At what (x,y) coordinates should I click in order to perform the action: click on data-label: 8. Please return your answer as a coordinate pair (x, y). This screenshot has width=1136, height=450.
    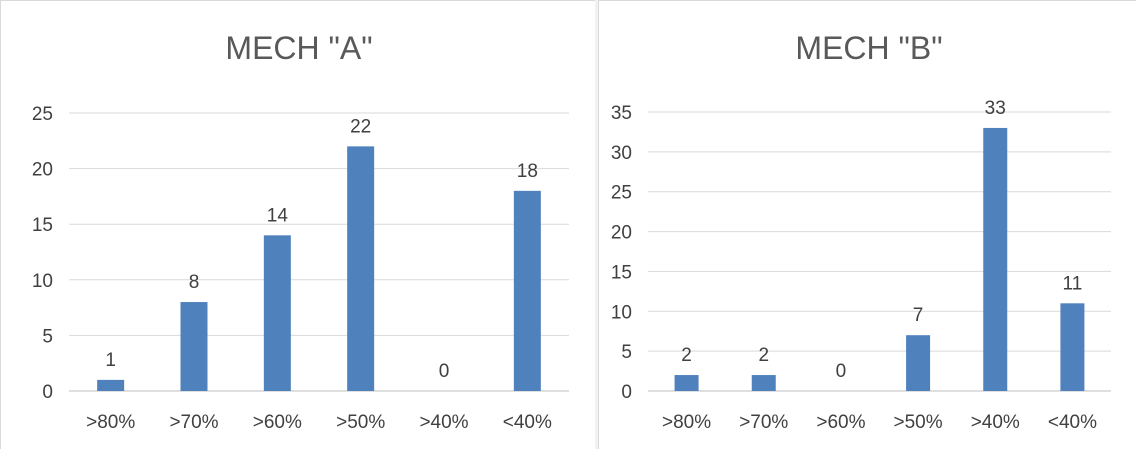
    Looking at the image, I should click on (194, 282).